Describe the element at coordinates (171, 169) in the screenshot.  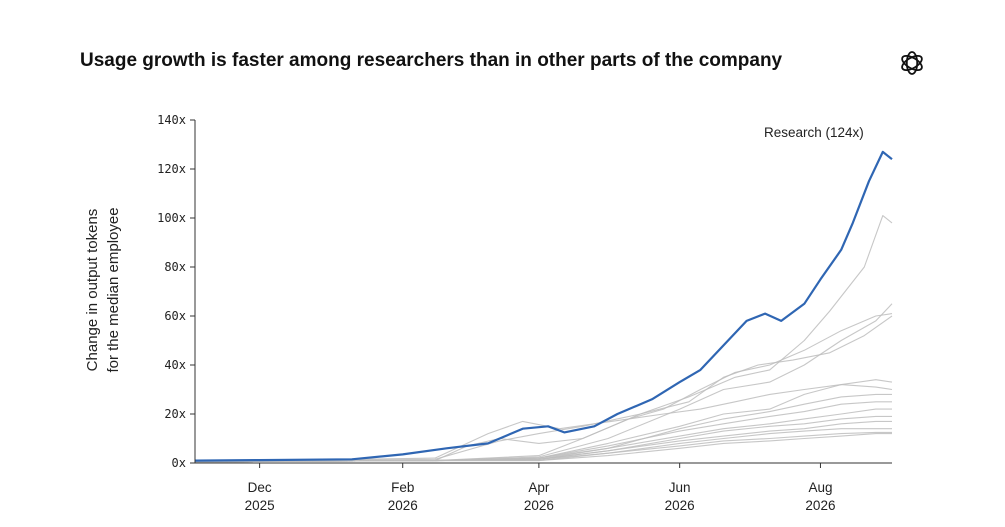
I see `y-tick-label: 120x` at that location.